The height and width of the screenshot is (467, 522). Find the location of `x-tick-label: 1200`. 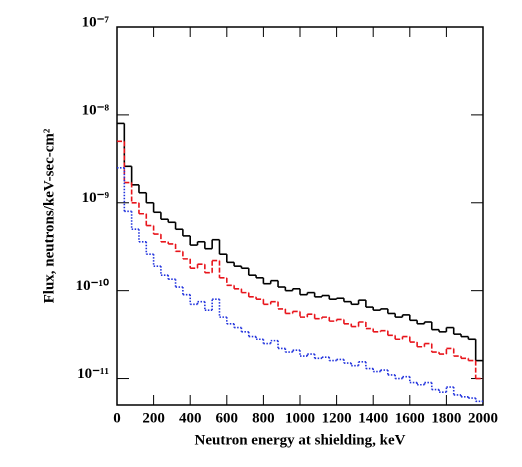

x-tick-label: 1200 is located at coordinates (337, 418).